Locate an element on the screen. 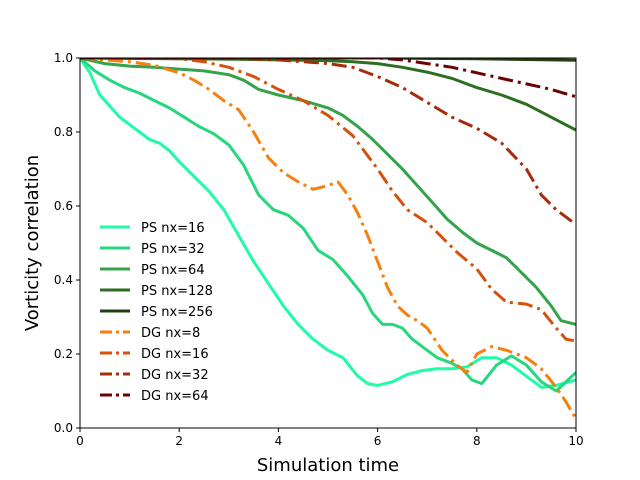 This screenshot has height=480, width=640. x-tick-label: 6 is located at coordinates (378, 441).